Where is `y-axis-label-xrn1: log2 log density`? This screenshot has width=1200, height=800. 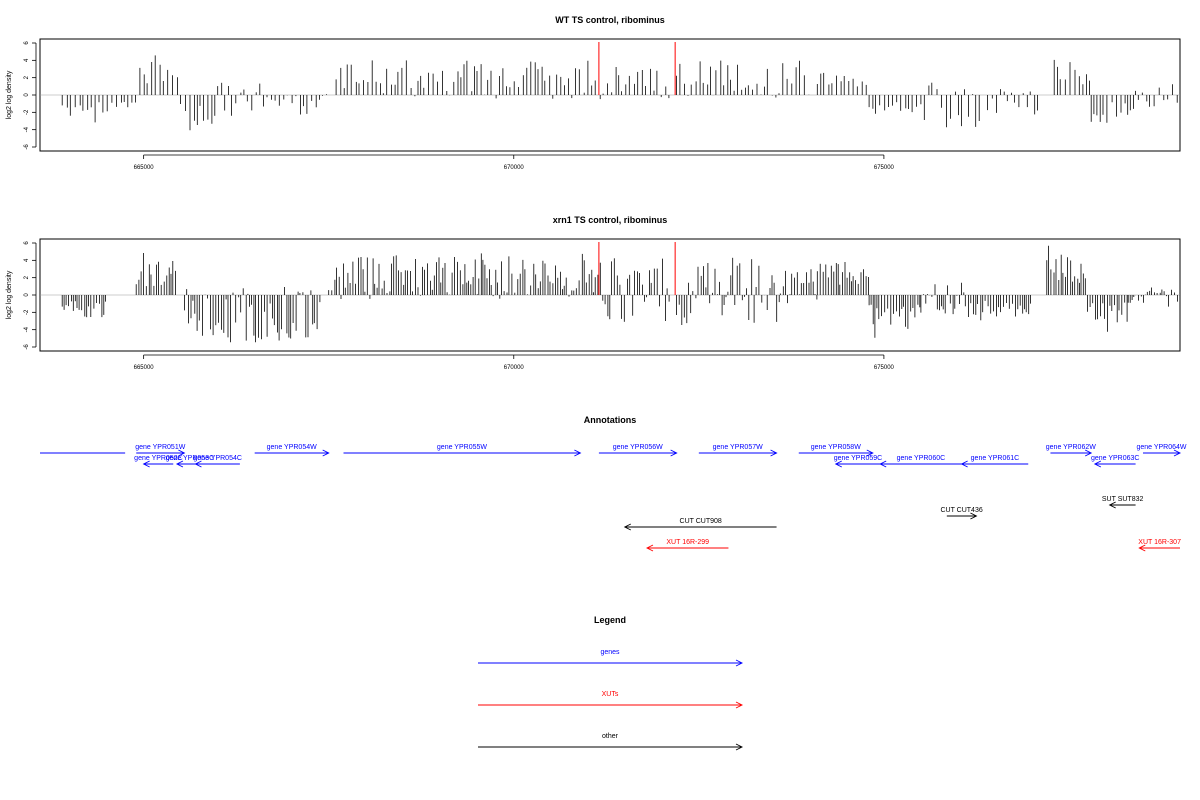 y-axis-label-xrn1: log2 log density is located at coordinates (9, 294).